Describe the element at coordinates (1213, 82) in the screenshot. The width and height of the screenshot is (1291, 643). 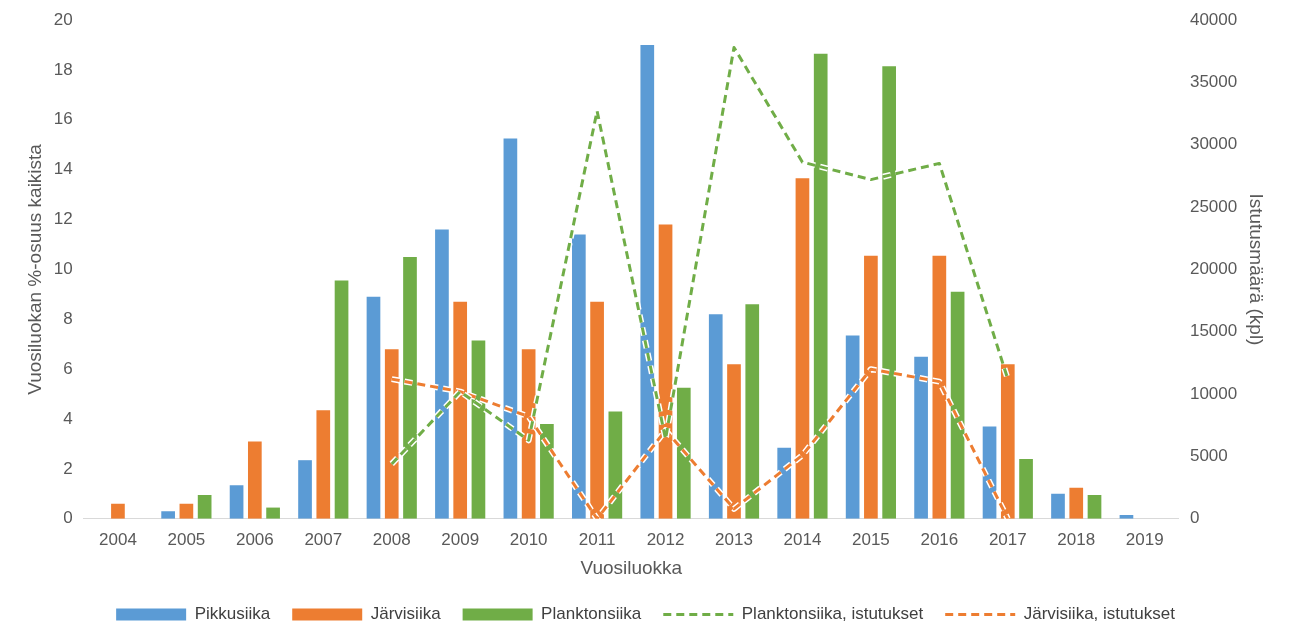
I see `y2-tick-label: 35000` at that location.